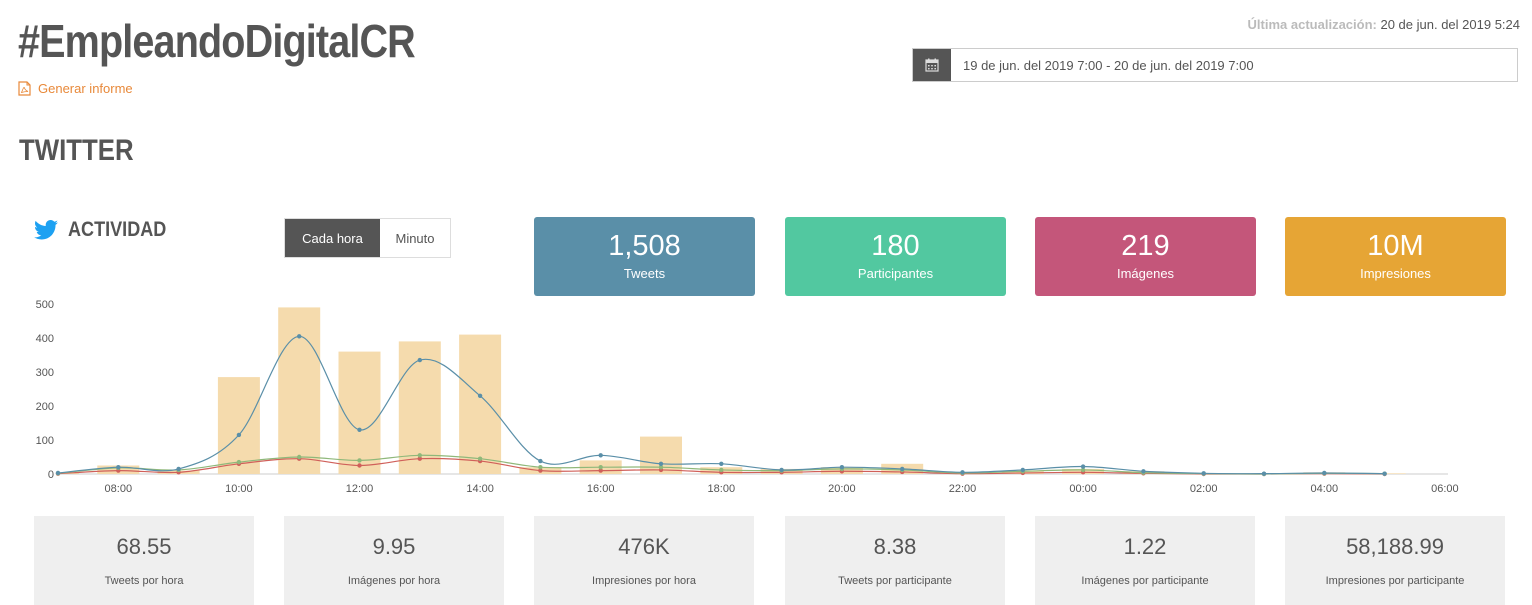 This screenshot has height=605, width=1532. Describe the element at coordinates (360, 489) in the screenshot. I see `x-tick-label: 12:00` at that location.